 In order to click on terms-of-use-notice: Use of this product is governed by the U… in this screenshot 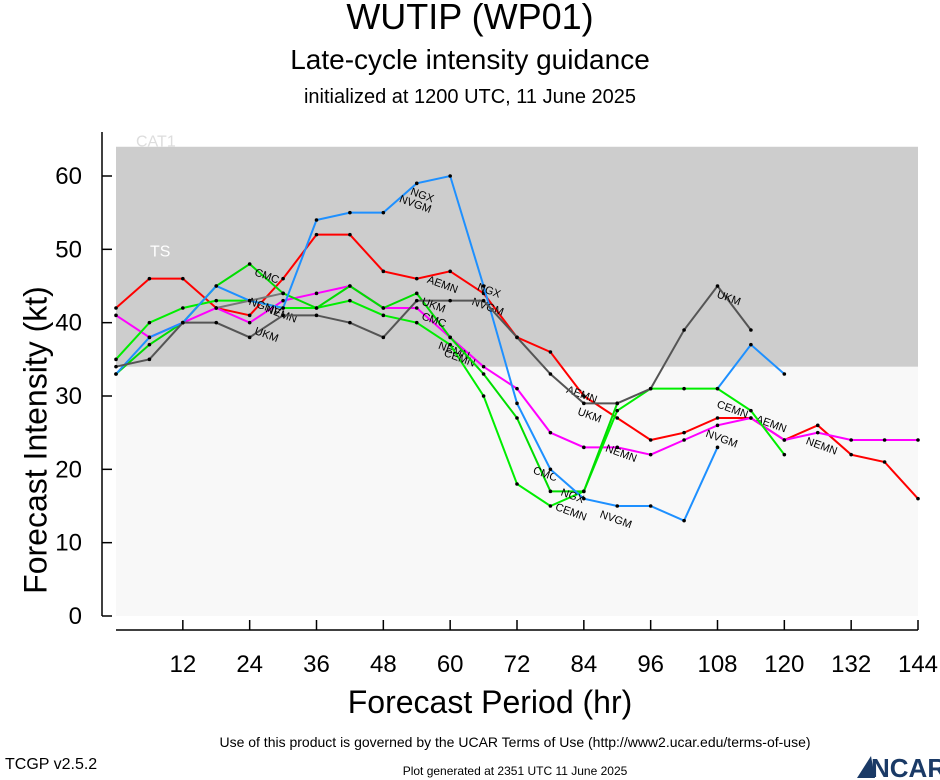, I will do `click(515, 742)`.